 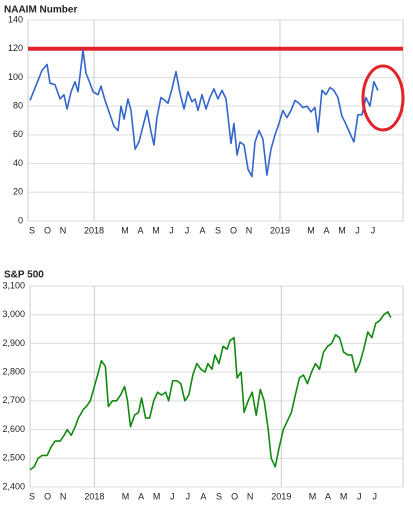 I want to click on y-tick-label: 0, so click(x=20, y=220).